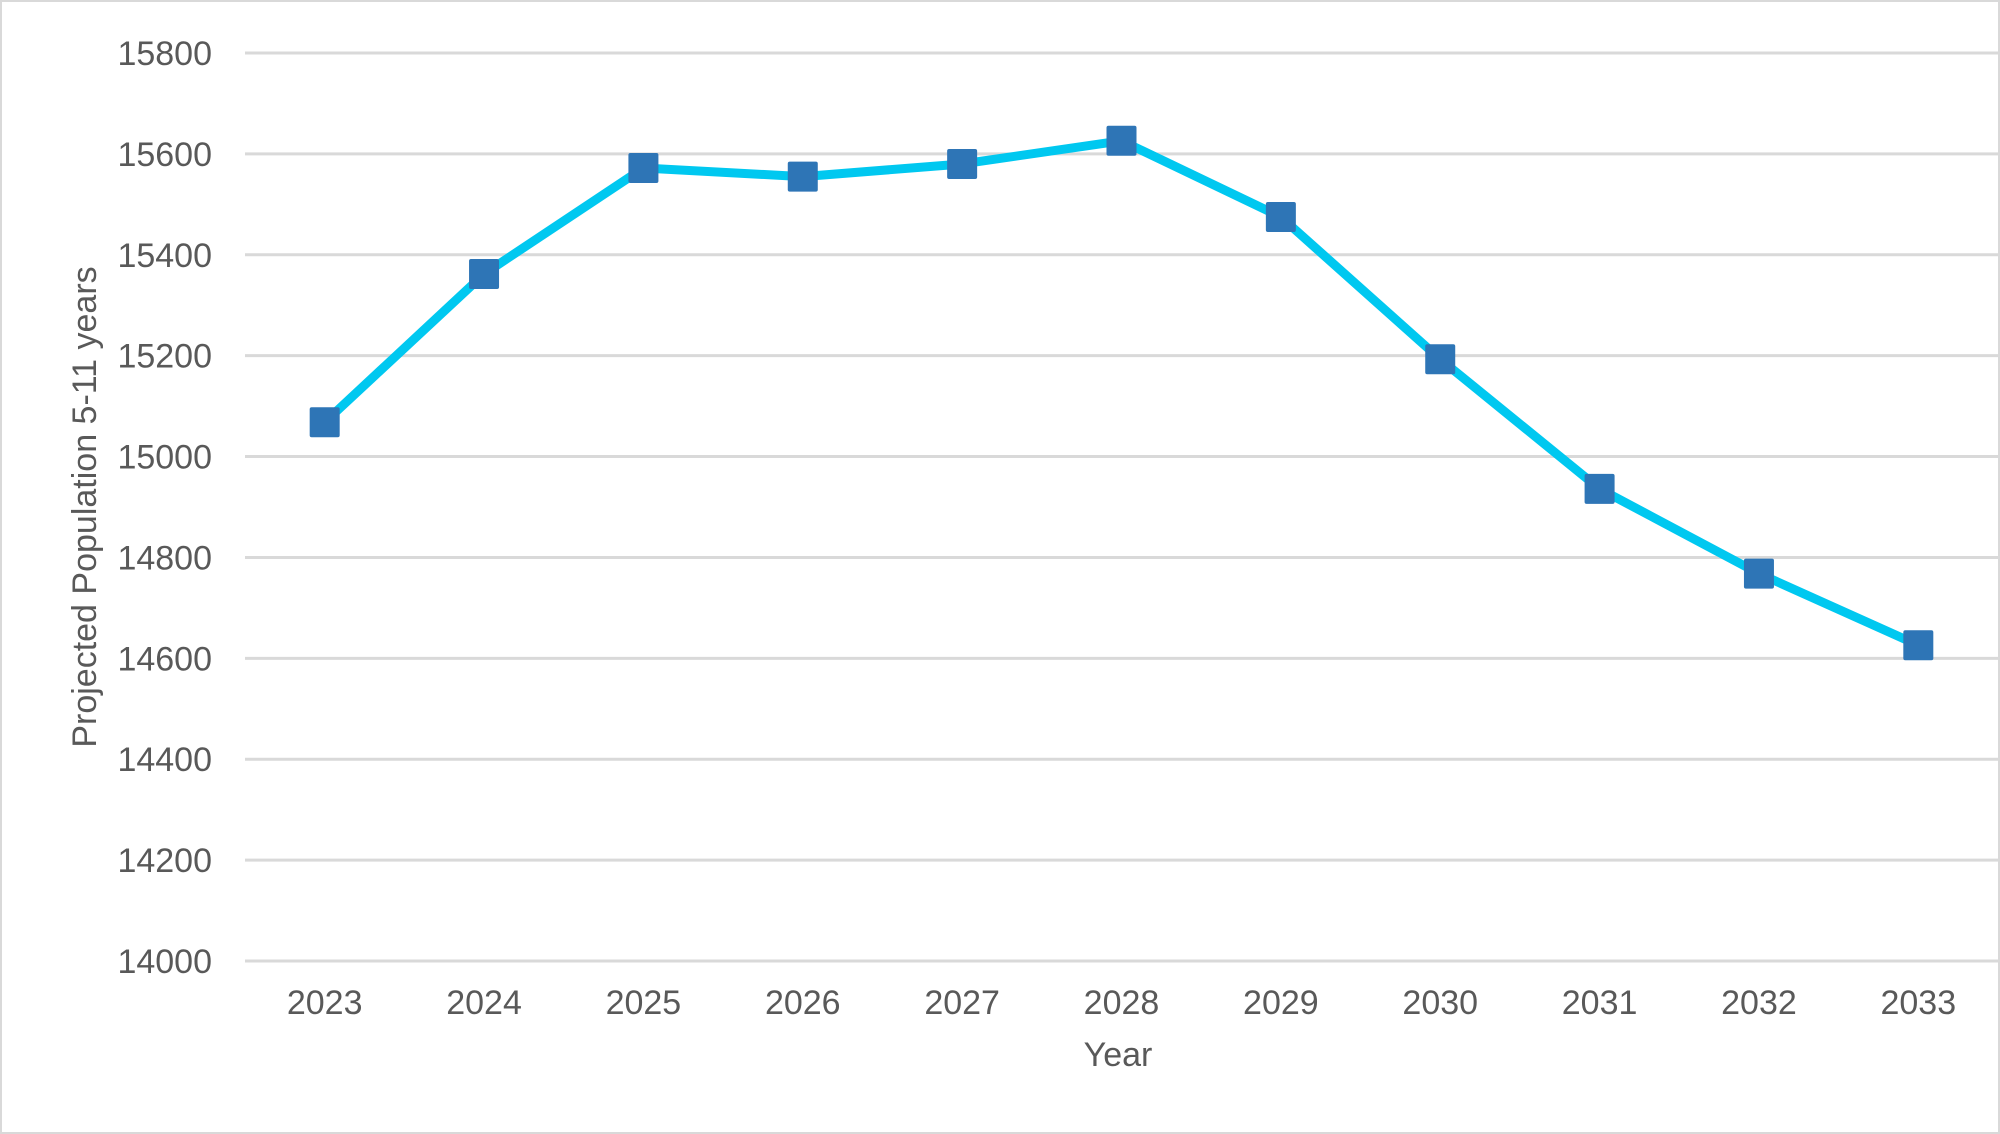 This screenshot has height=1134, width=2000. What do you see at coordinates (164, 659) in the screenshot?
I see `y-tick-label: 14600` at bounding box center [164, 659].